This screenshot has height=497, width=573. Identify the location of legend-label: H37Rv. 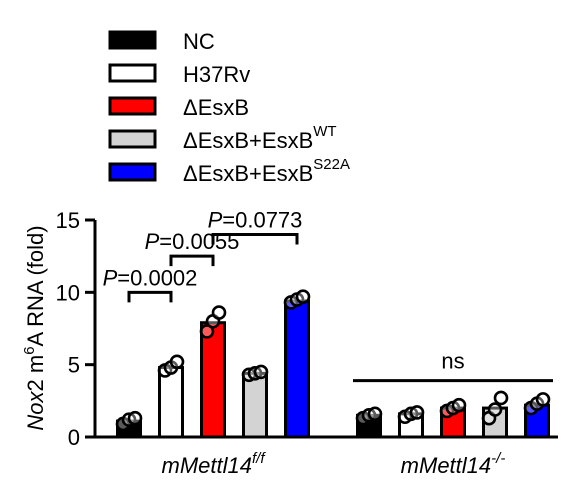
(216, 74).